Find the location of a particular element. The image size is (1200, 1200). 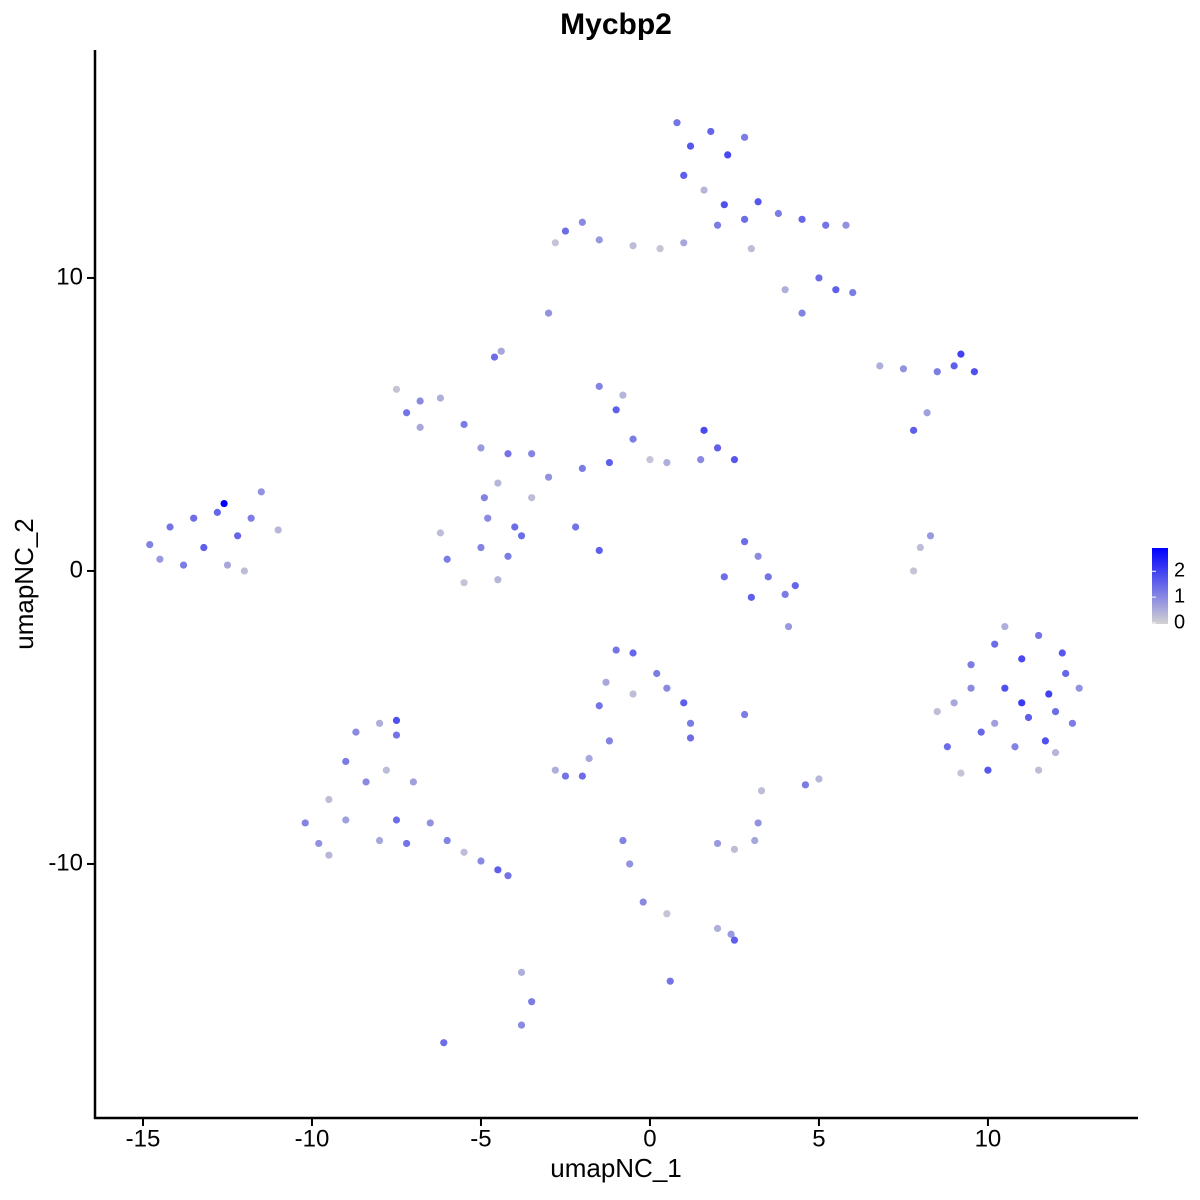

x-tick-label: 5 is located at coordinates (818, 1138).